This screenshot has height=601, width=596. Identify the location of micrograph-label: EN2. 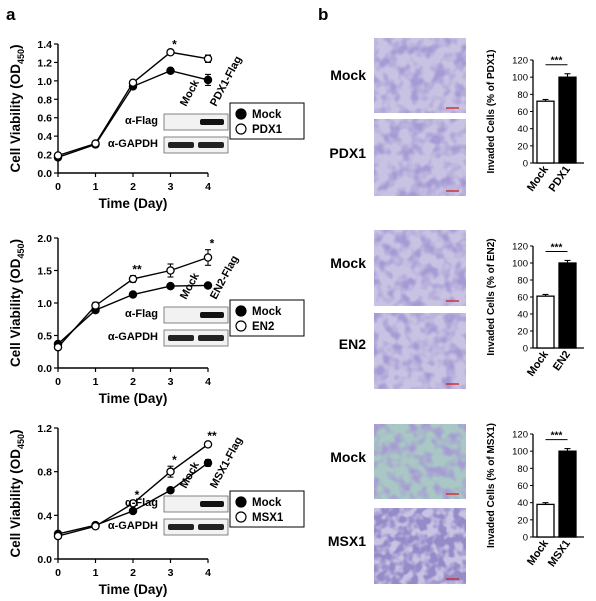
(352, 344).